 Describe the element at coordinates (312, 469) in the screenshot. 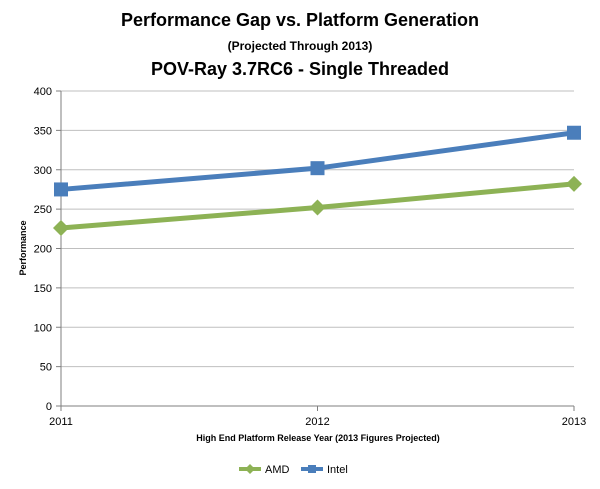

I see `intel-legend-marker` at that location.